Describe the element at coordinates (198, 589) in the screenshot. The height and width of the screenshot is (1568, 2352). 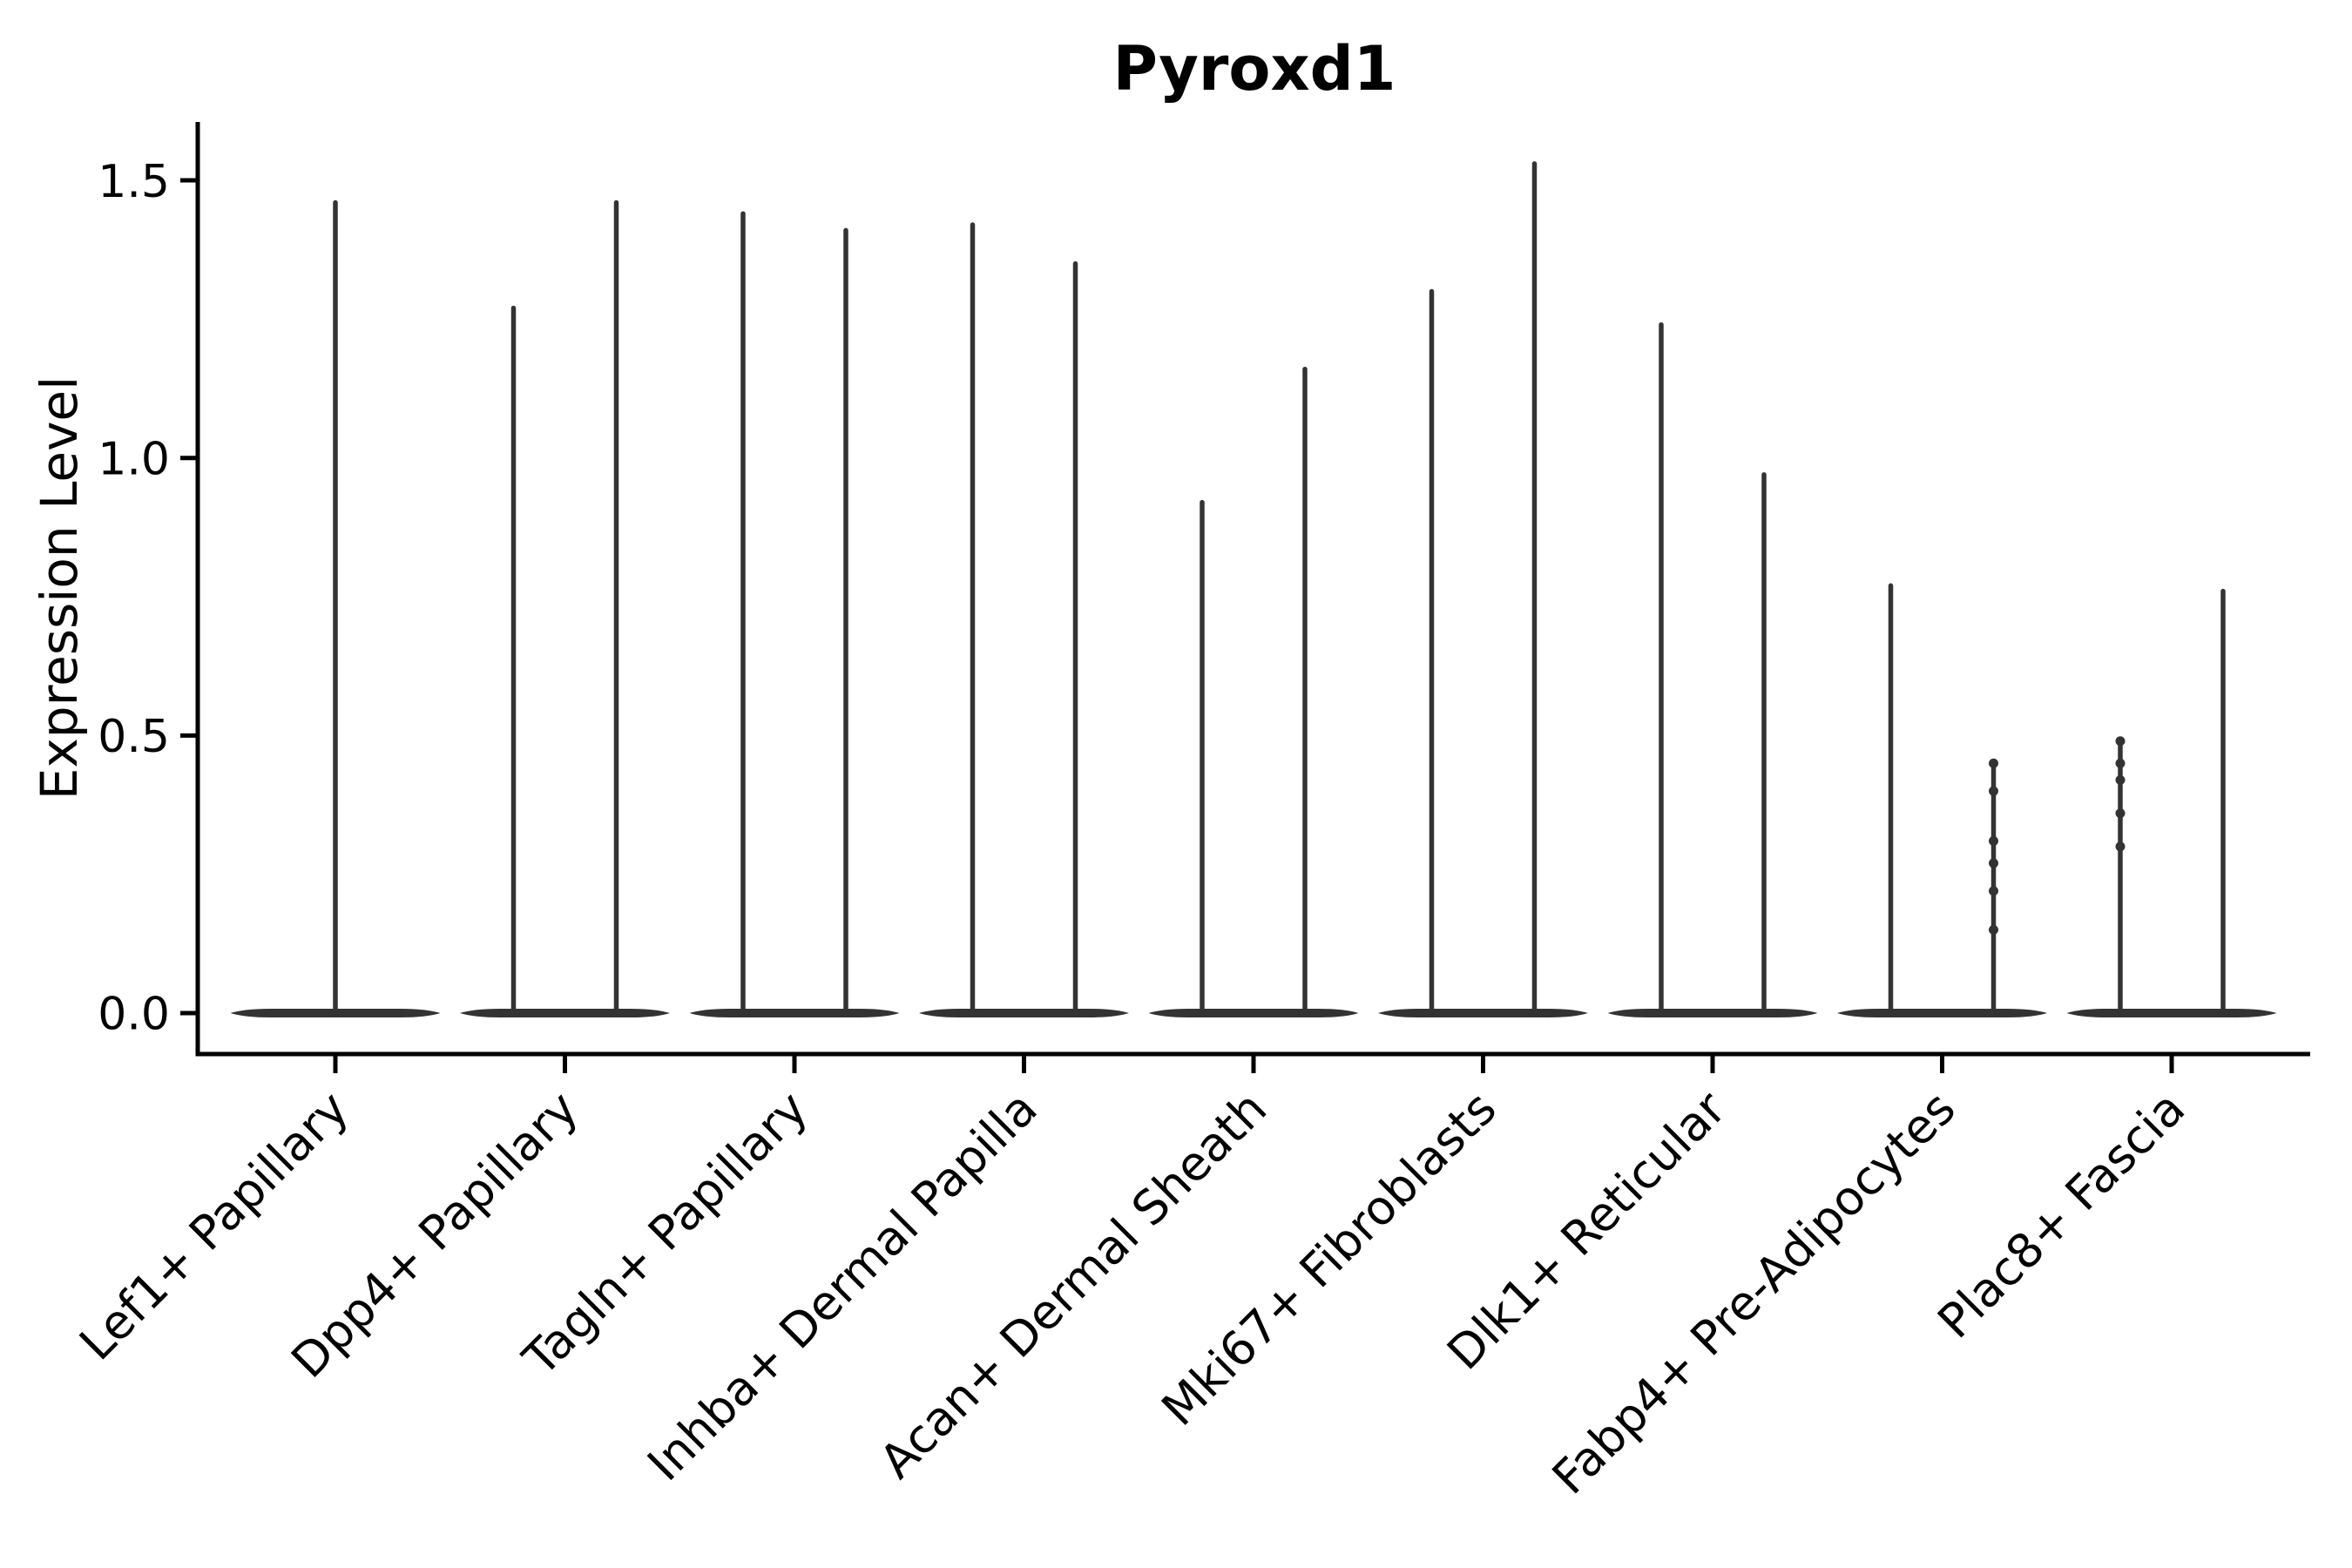
I see `left-spine` at that location.